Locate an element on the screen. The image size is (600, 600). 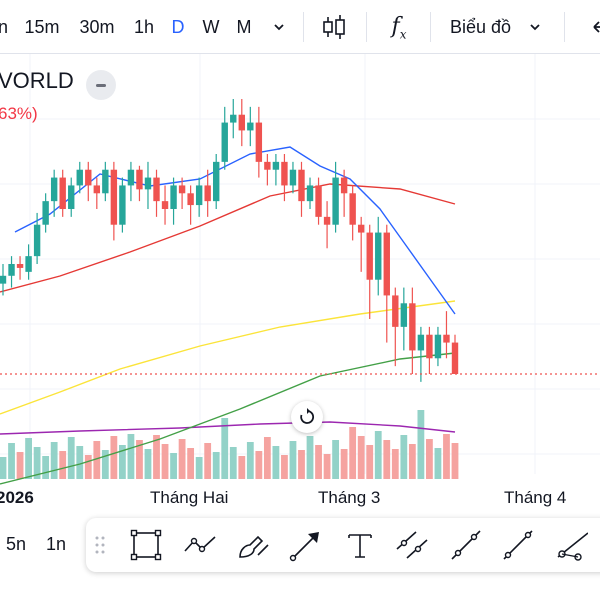
x-axis-label-apr: Tháng 4 is located at coordinates (535, 497).